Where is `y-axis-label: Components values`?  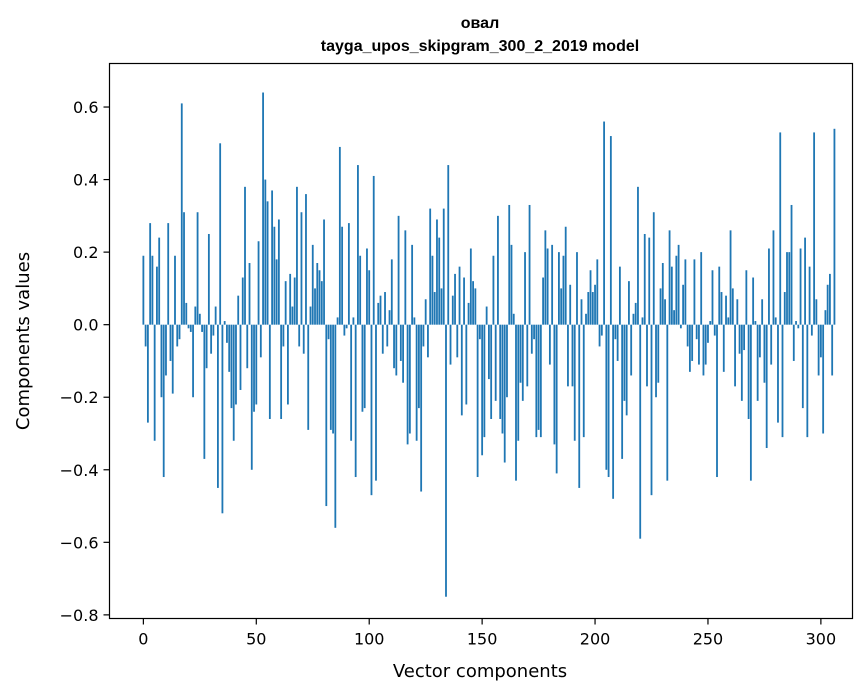 y-axis-label: Components values is located at coordinates (23, 341).